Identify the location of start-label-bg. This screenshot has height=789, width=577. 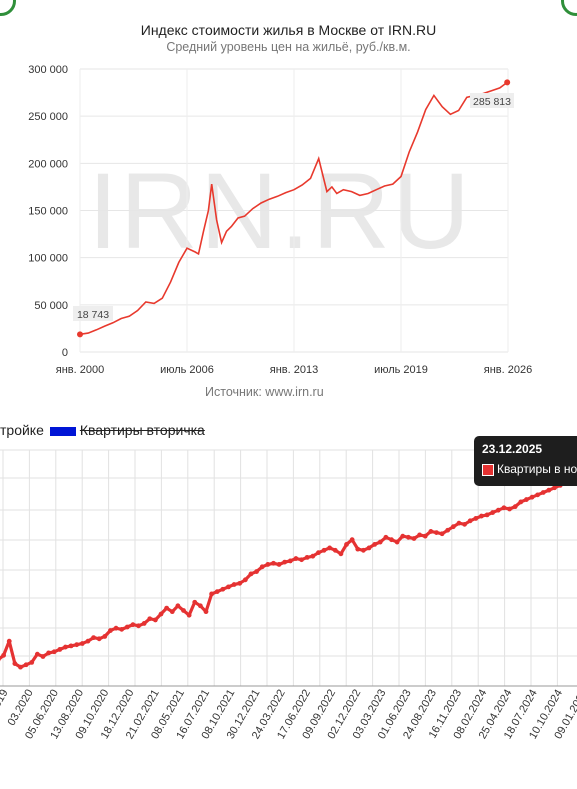
(93, 313).